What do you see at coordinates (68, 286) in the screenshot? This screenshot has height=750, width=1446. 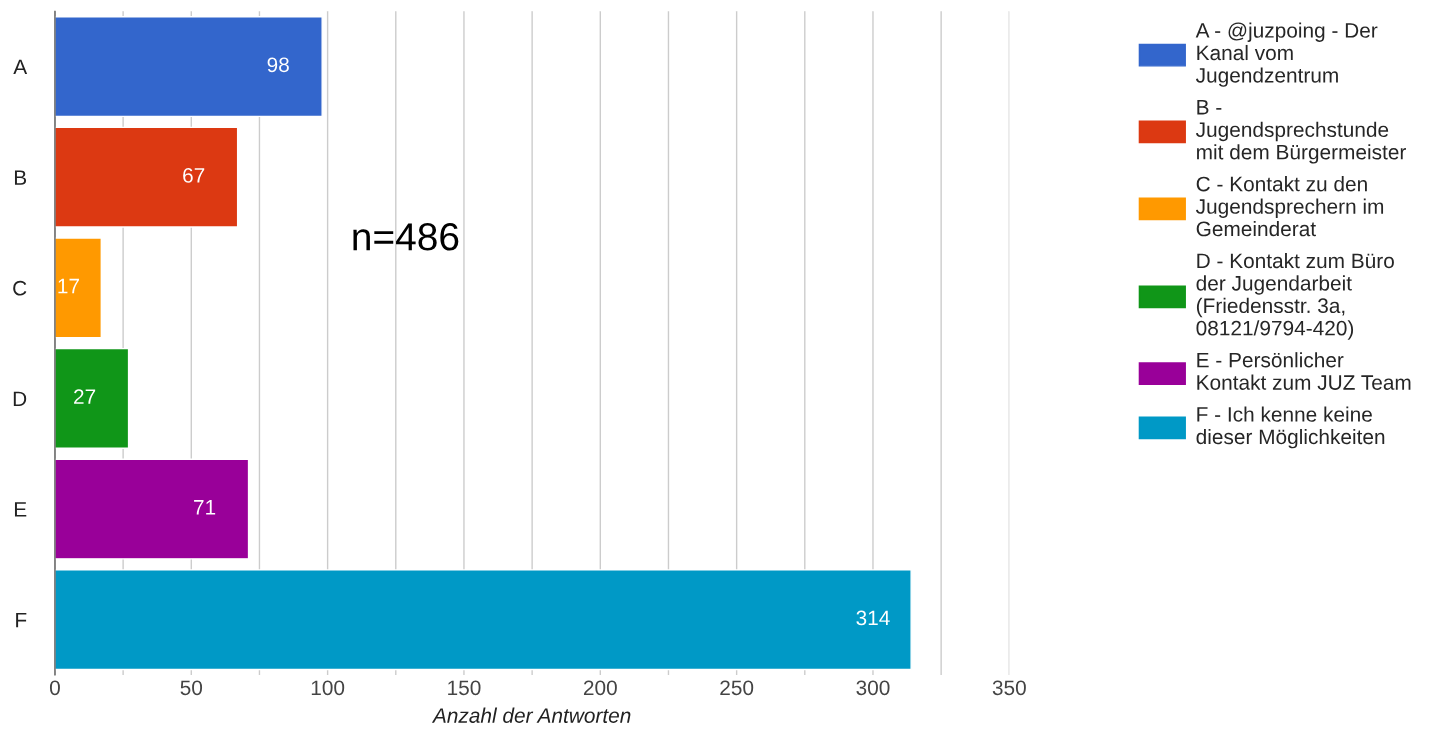 I see `data-label: 17` at bounding box center [68, 286].